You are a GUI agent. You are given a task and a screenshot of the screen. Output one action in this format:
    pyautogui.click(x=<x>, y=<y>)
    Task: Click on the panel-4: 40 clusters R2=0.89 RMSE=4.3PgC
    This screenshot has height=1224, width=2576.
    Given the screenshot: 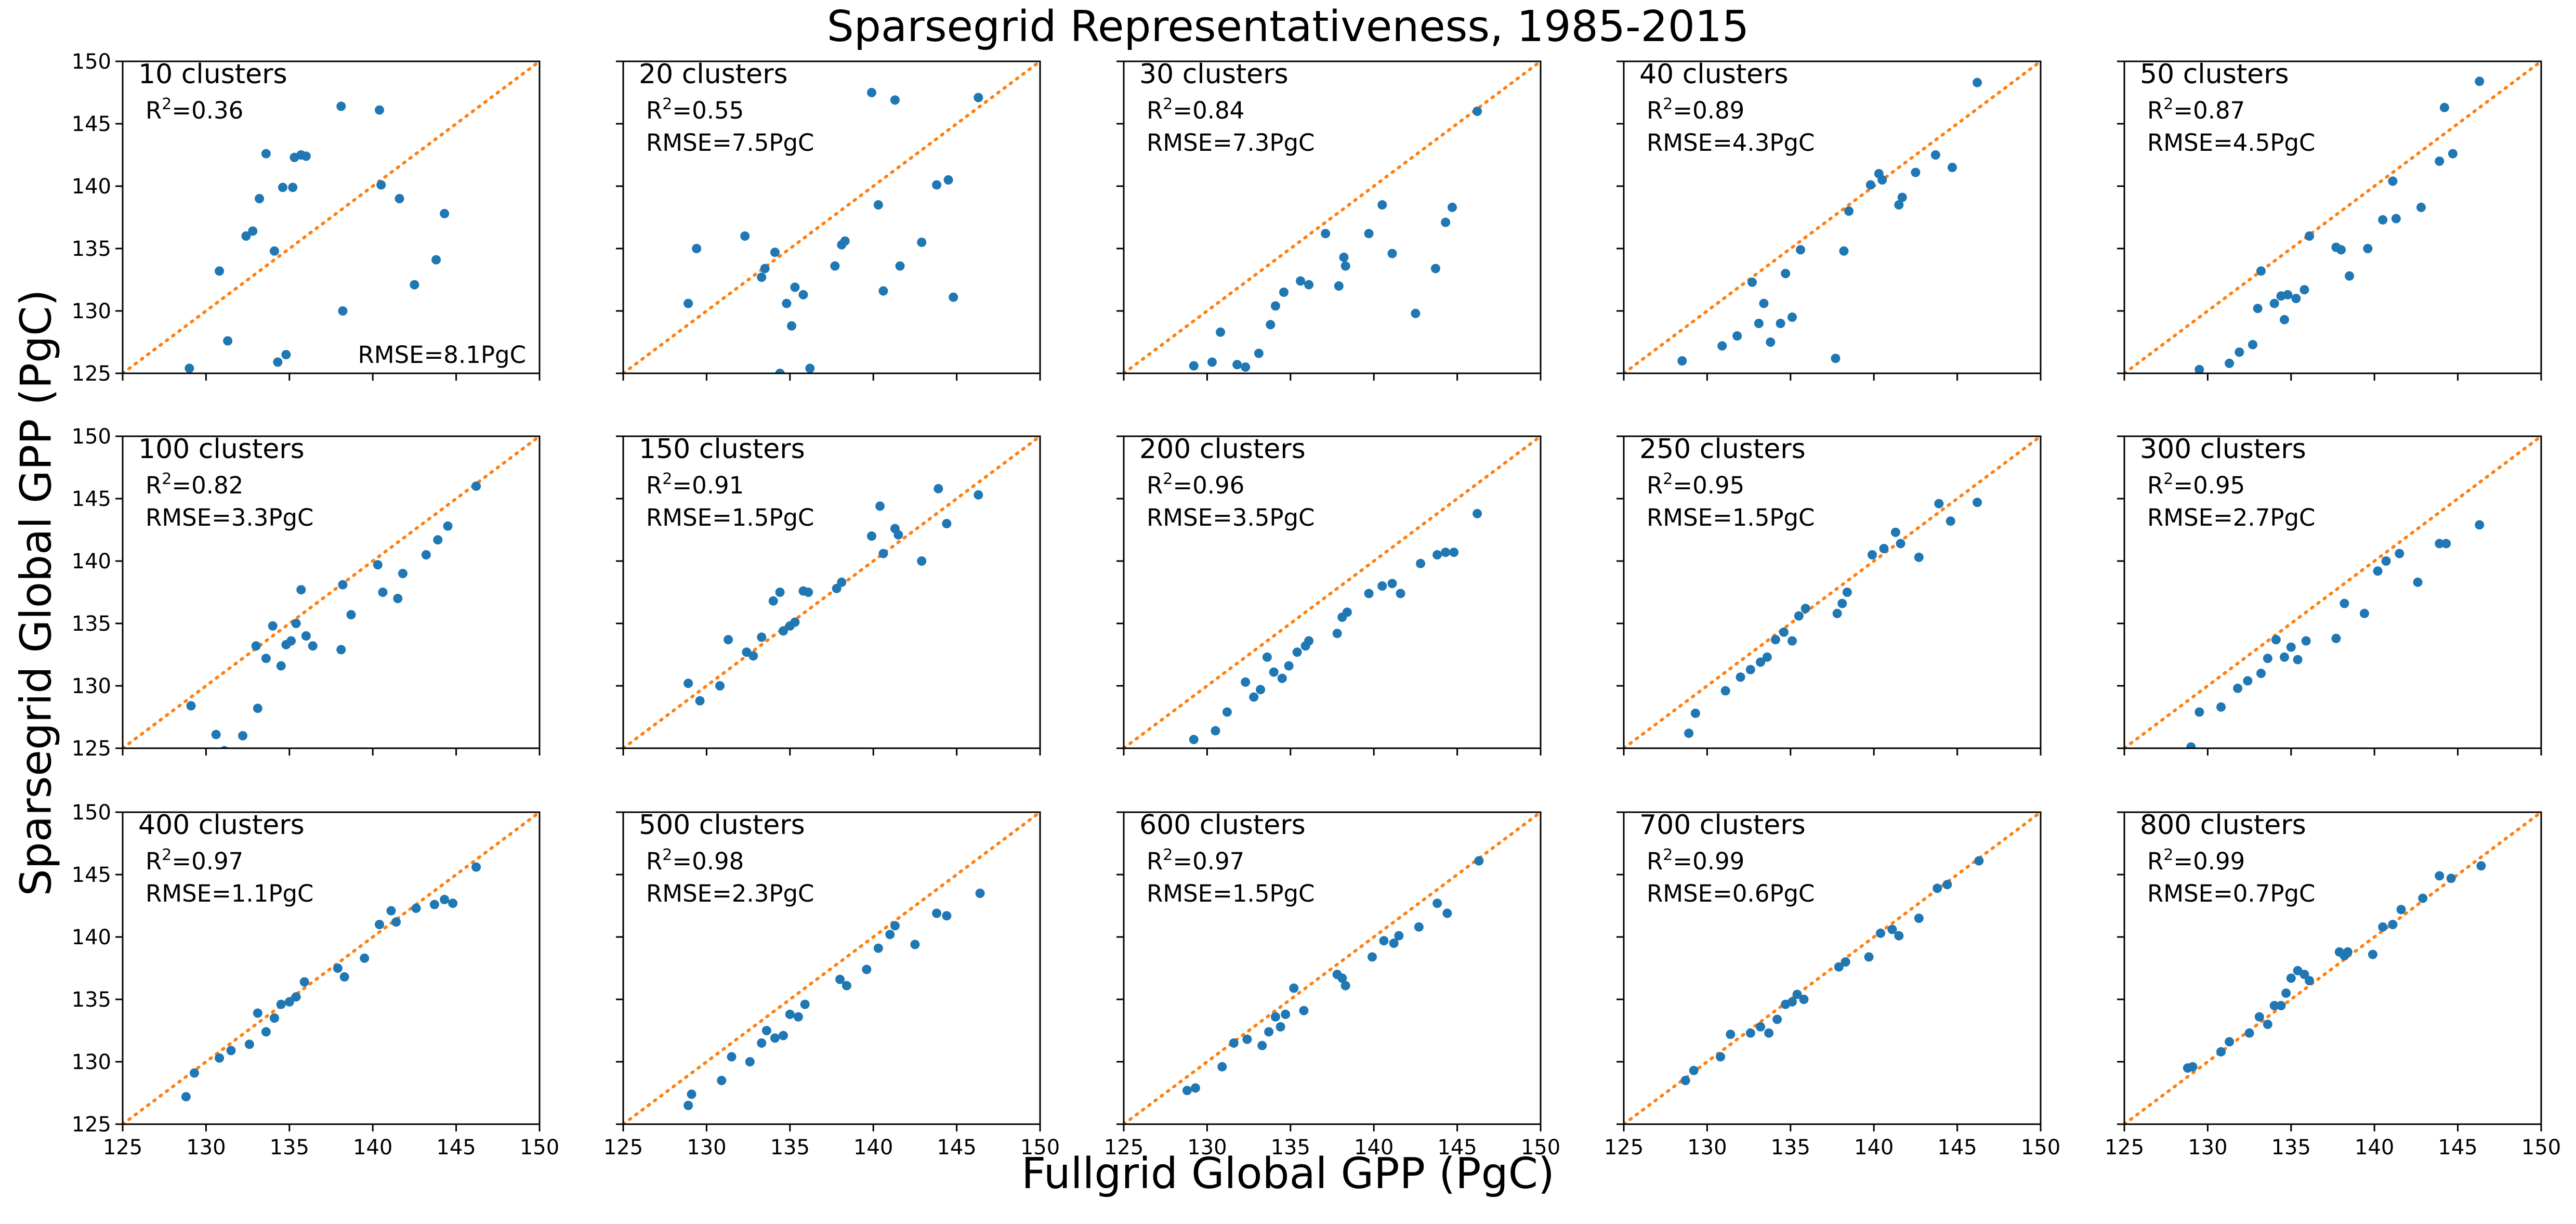 What is the action you would take?
    pyautogui.click(x=1829, y=220)
    